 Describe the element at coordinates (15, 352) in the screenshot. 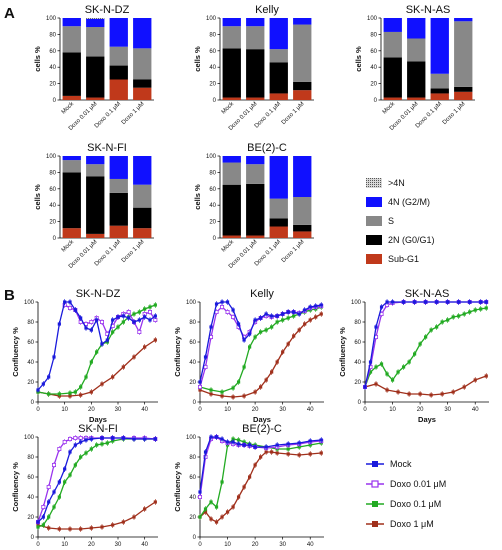

I see `chart-line-sk-n-dz-ylabel: Confluency %` at that location.